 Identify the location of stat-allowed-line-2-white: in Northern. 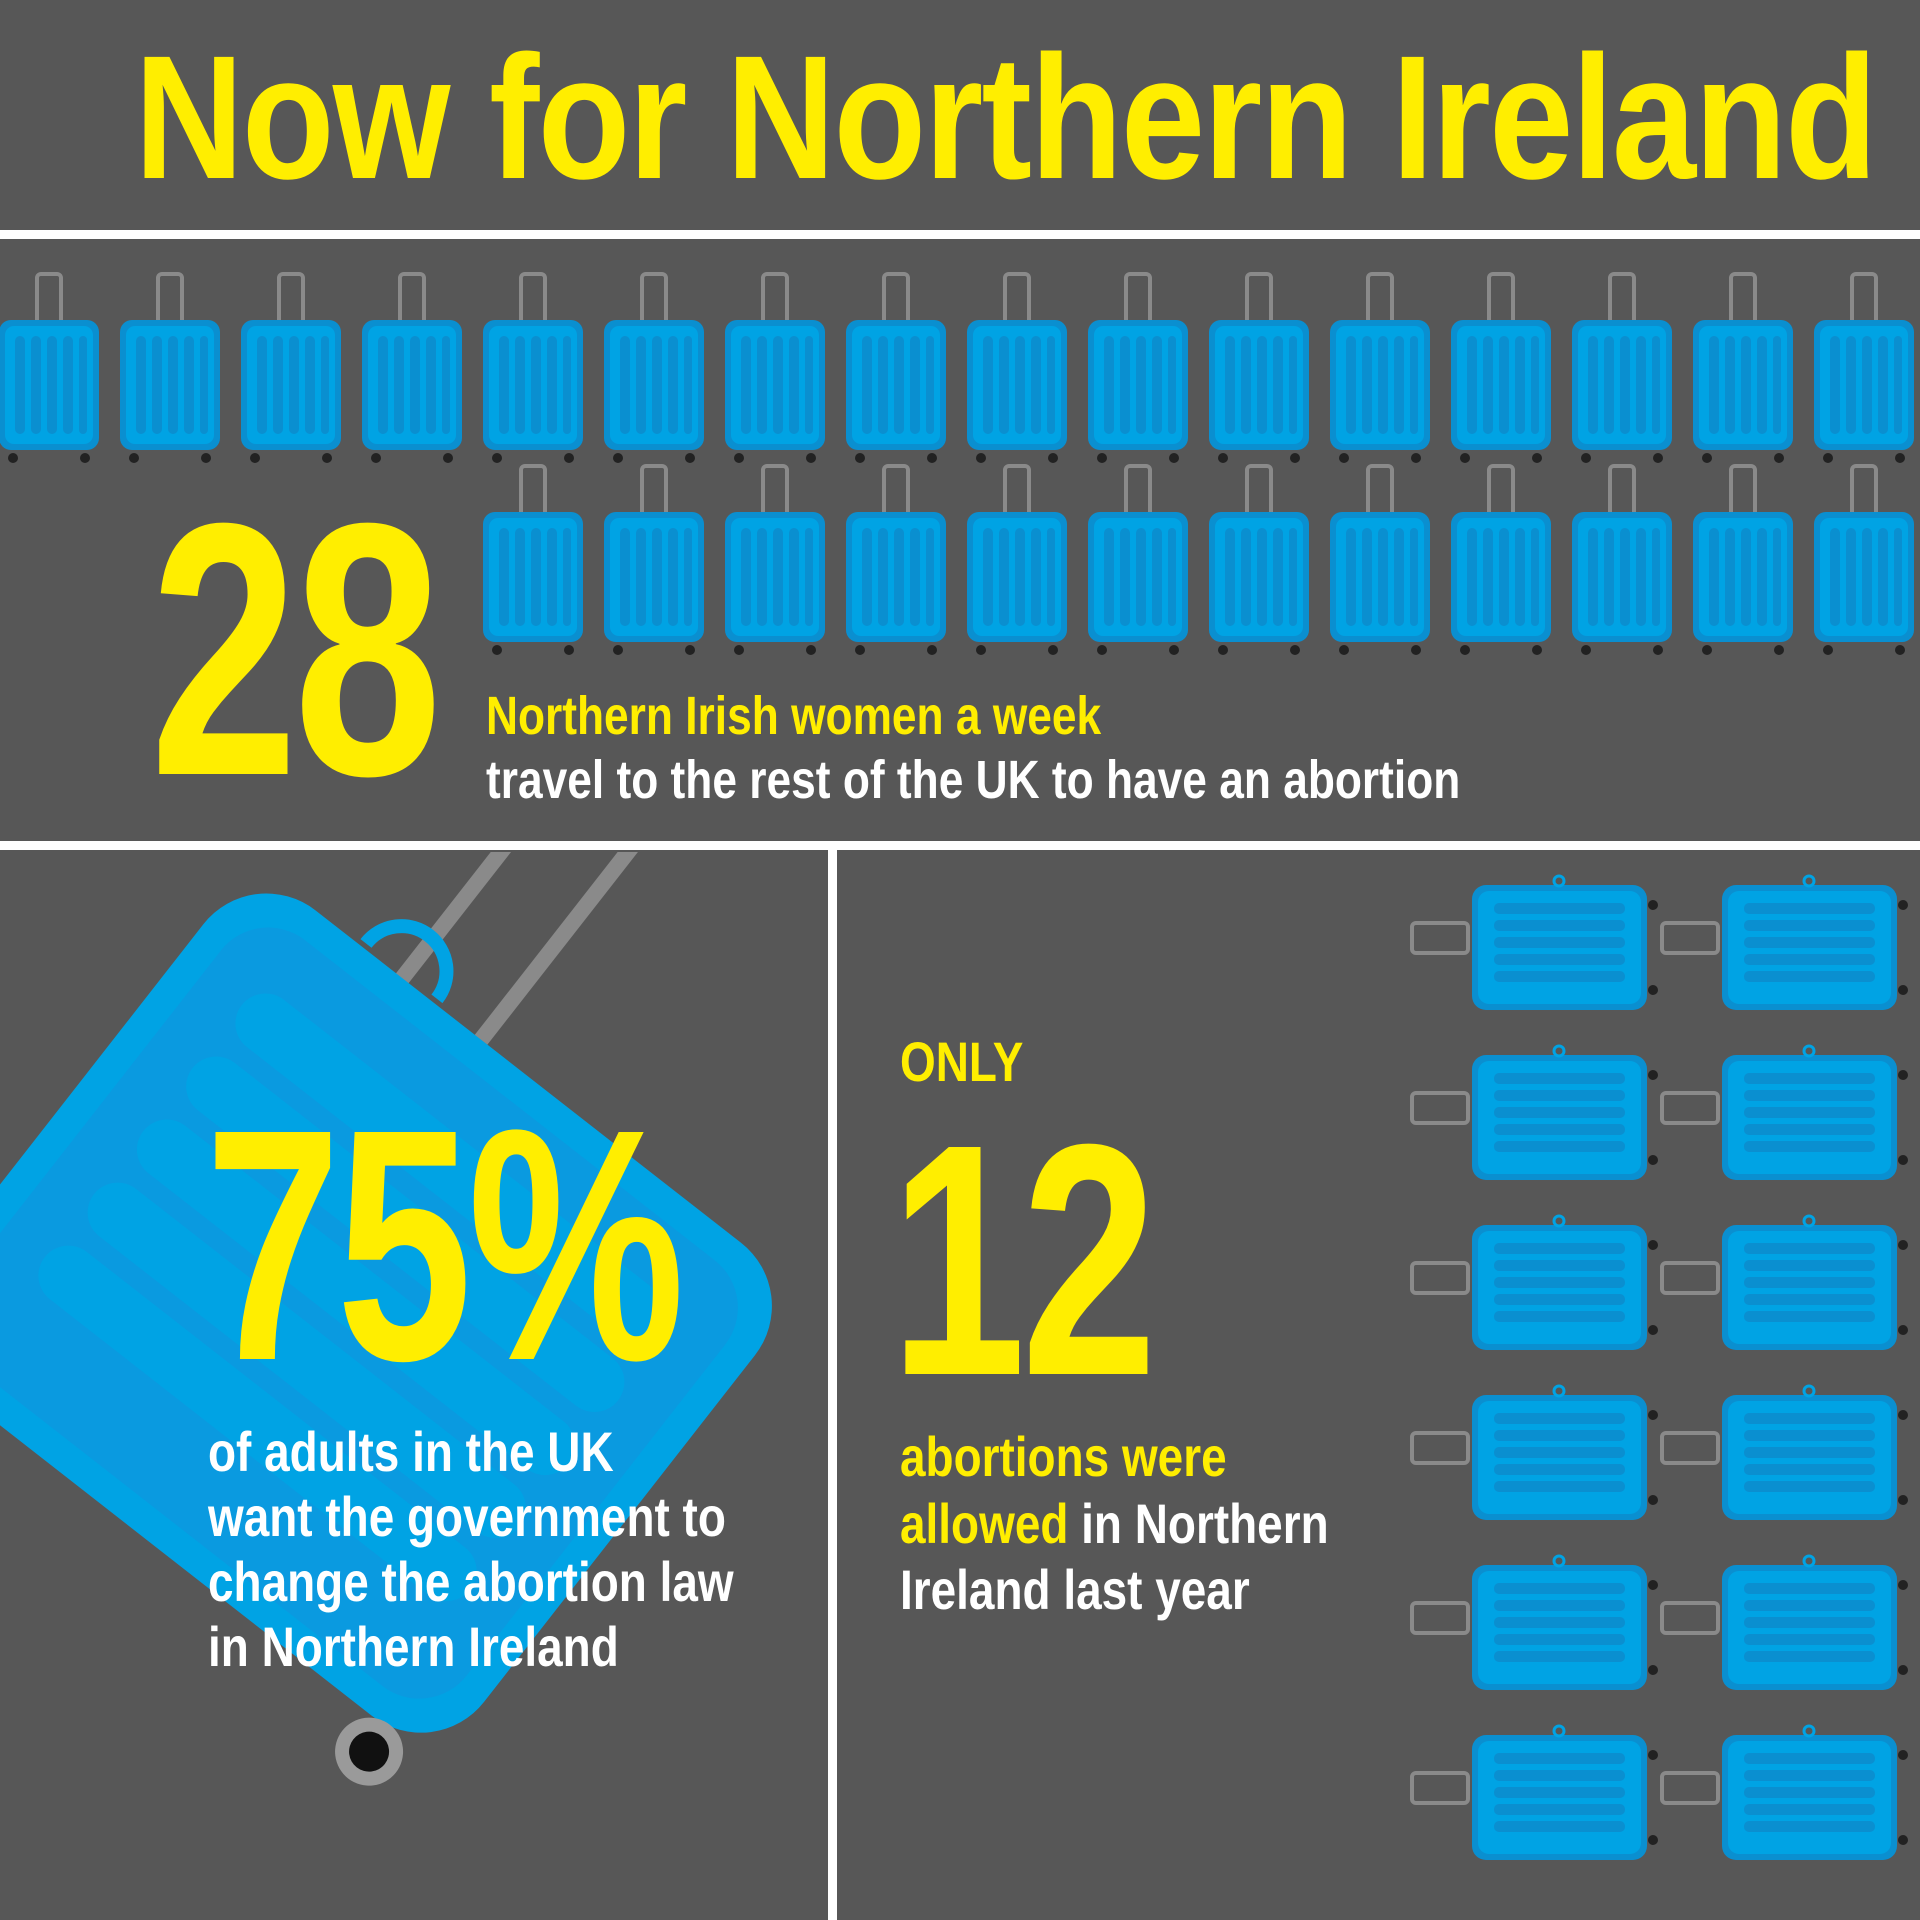
(1198, 1523).